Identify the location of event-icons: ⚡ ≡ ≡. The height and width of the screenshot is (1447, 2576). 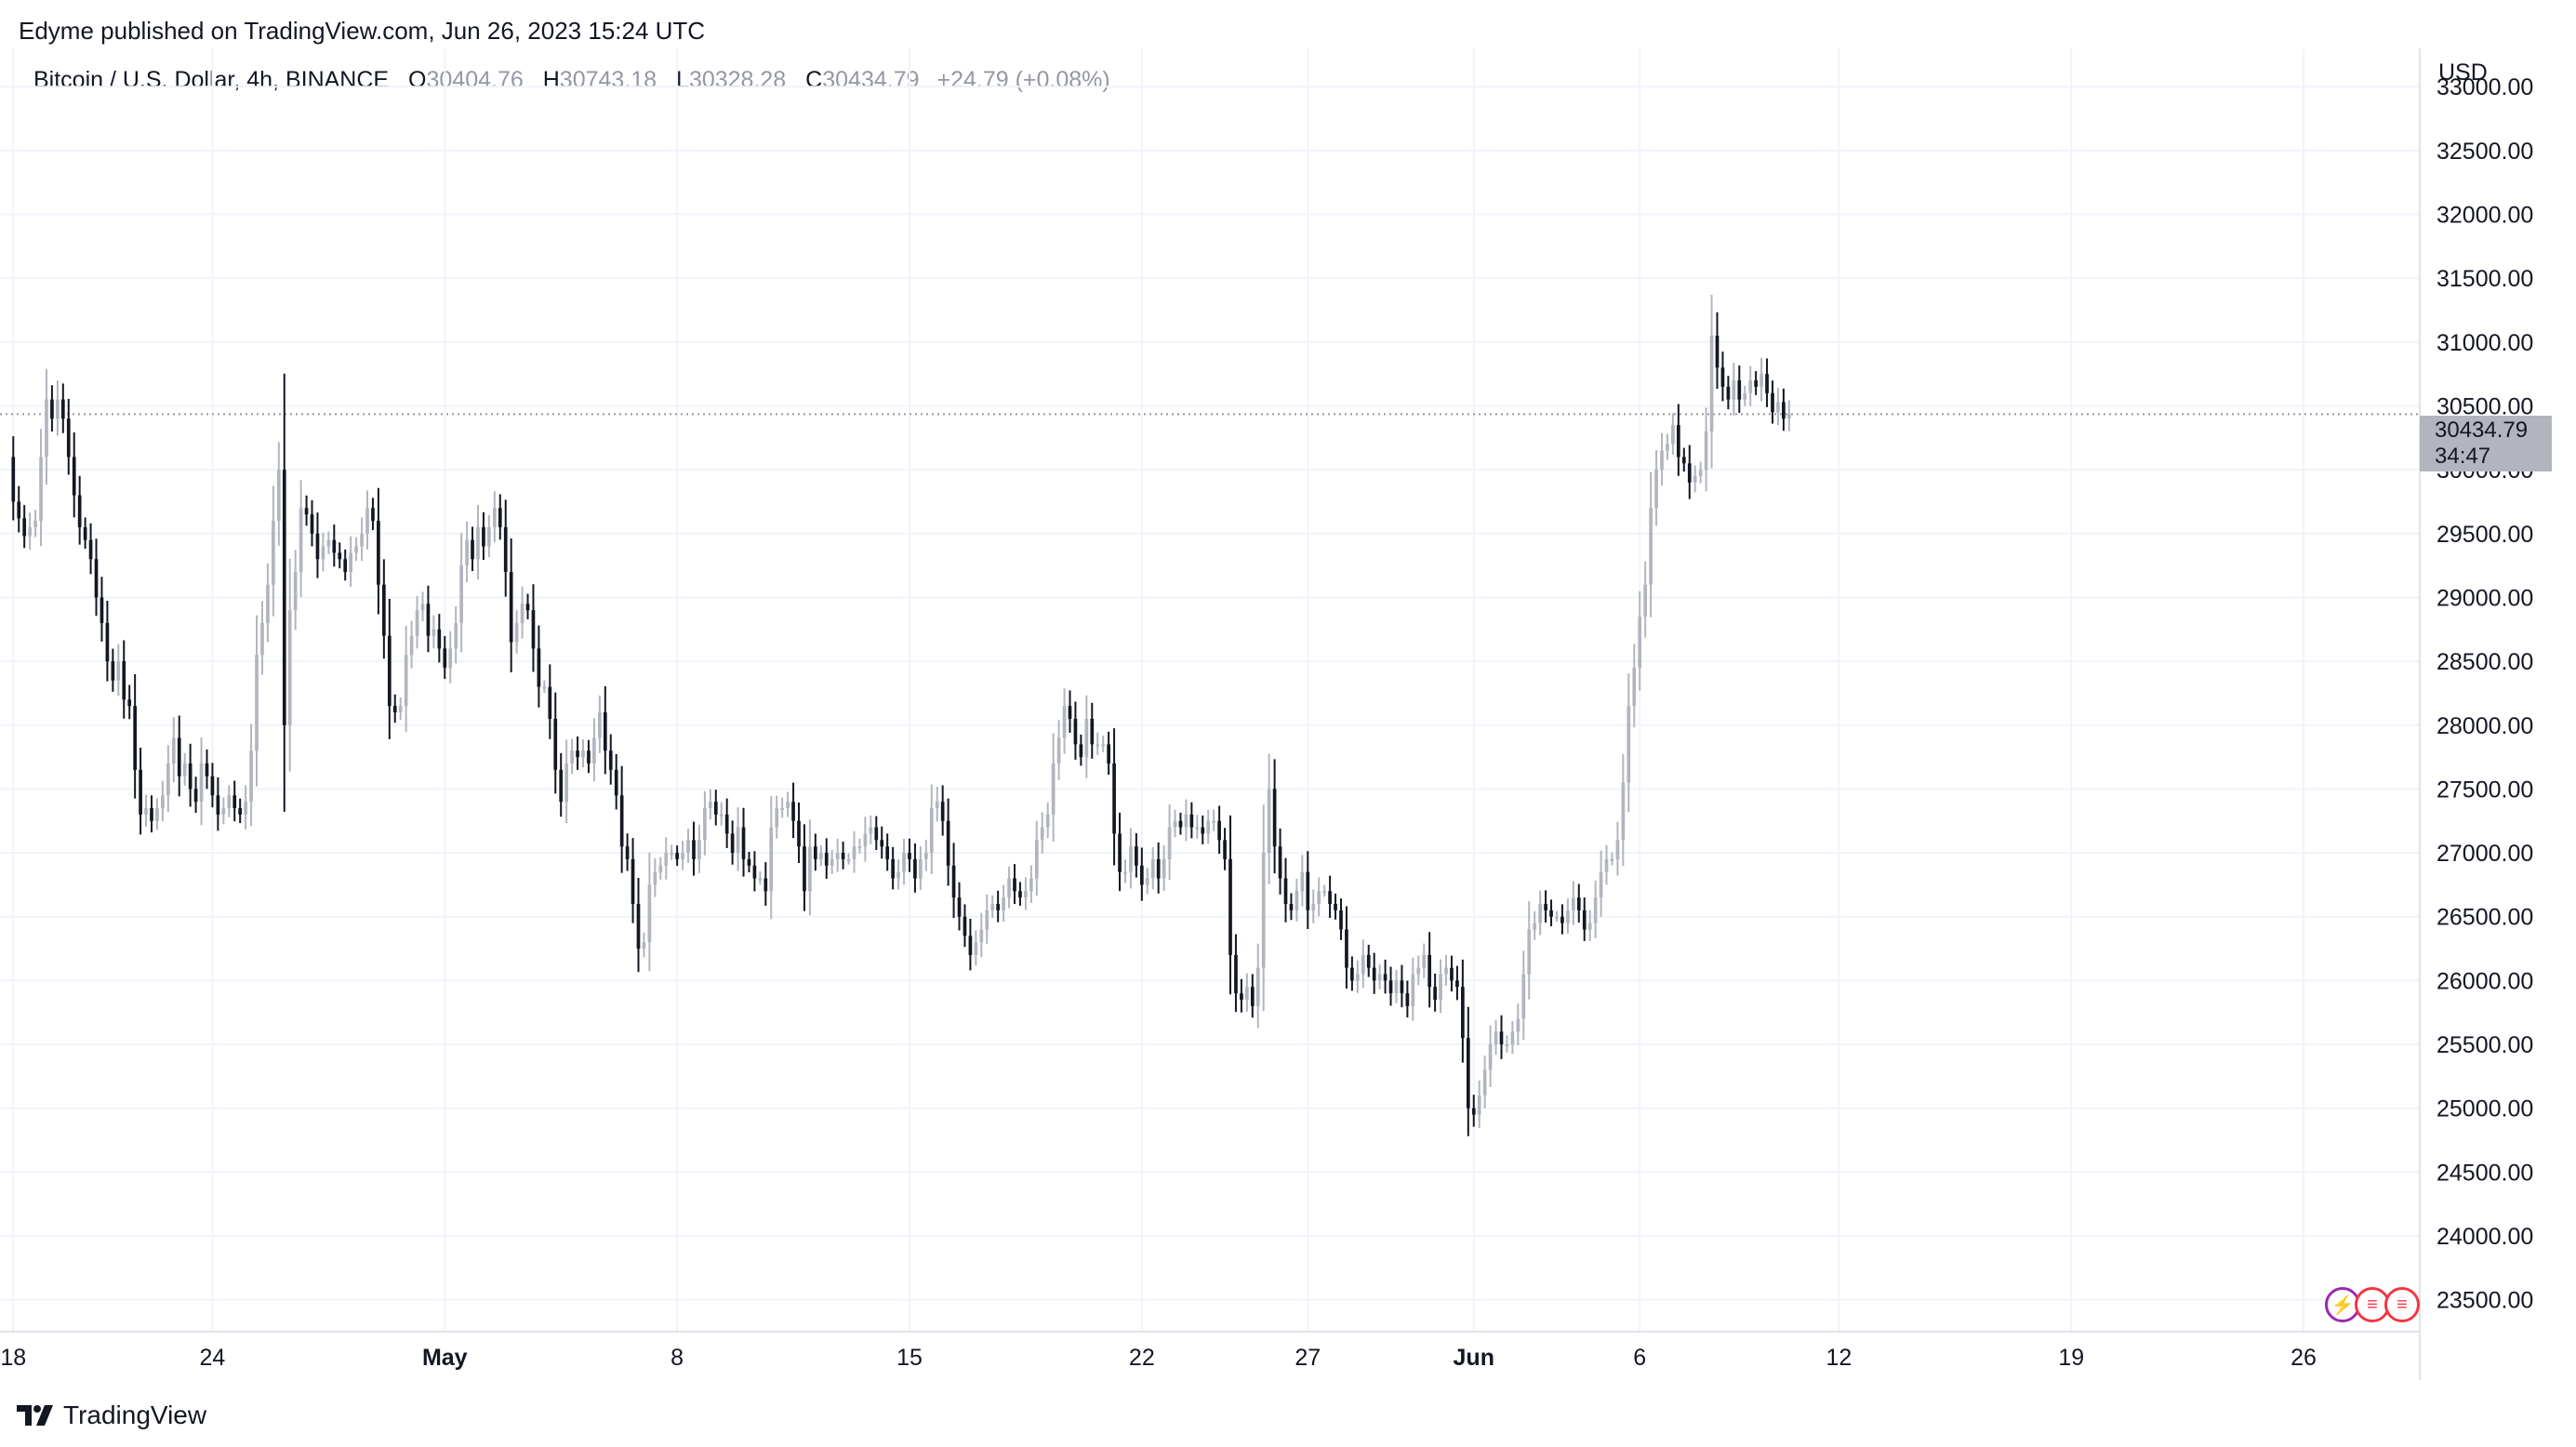
(2372, 1305).